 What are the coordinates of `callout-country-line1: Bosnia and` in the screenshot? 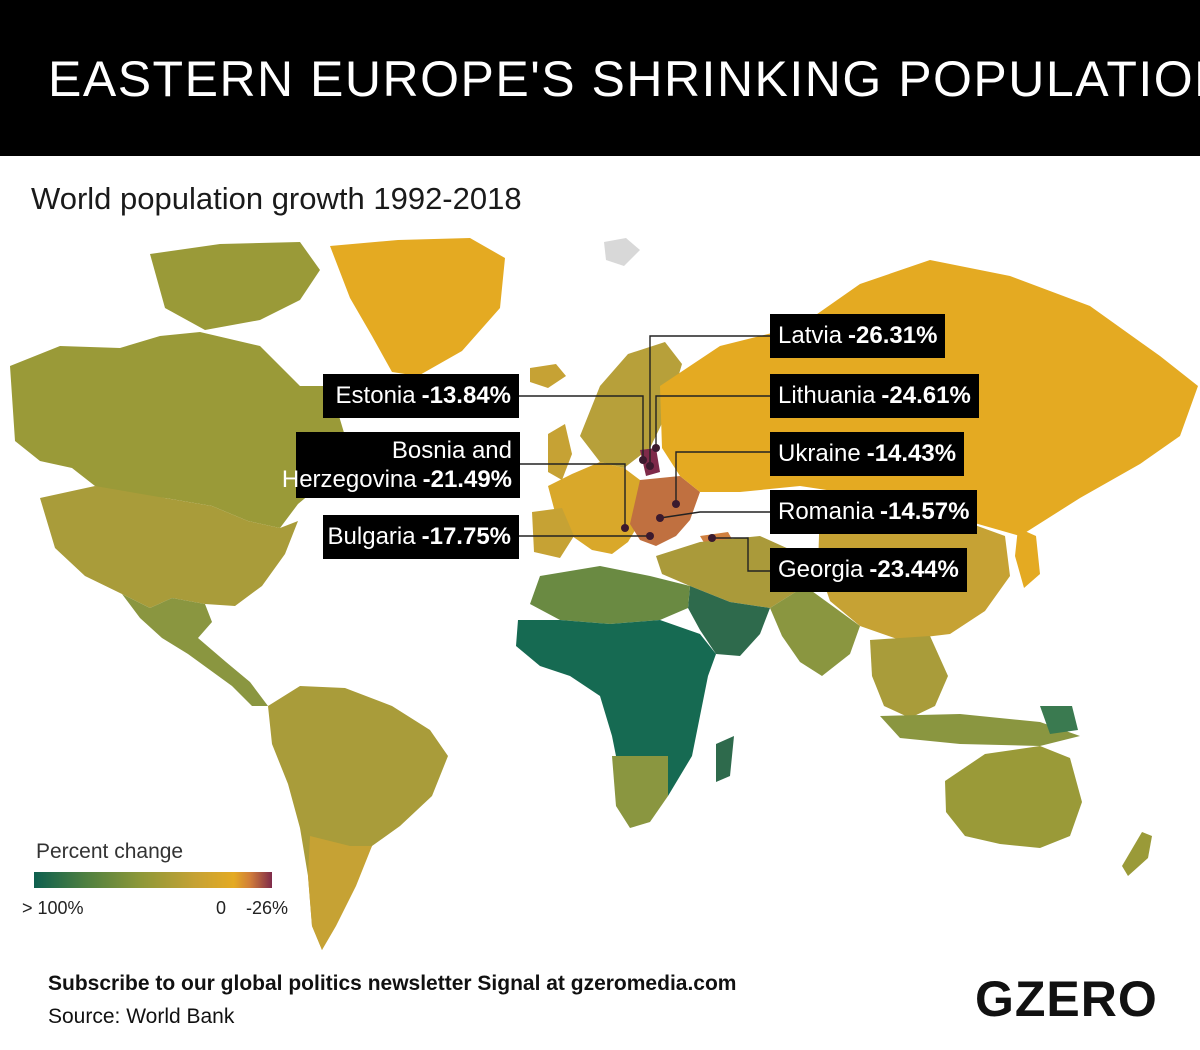 It's located at (451, 450).